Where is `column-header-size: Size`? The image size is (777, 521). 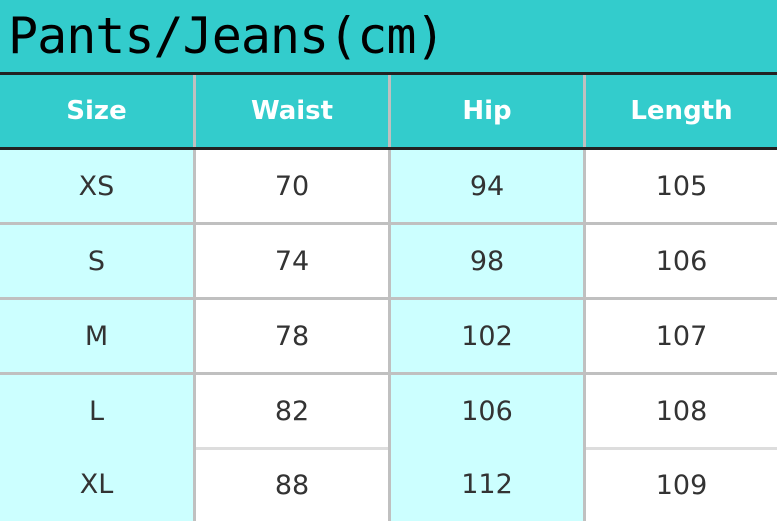 column-header-size: Size is located at coordinates (96, 111).